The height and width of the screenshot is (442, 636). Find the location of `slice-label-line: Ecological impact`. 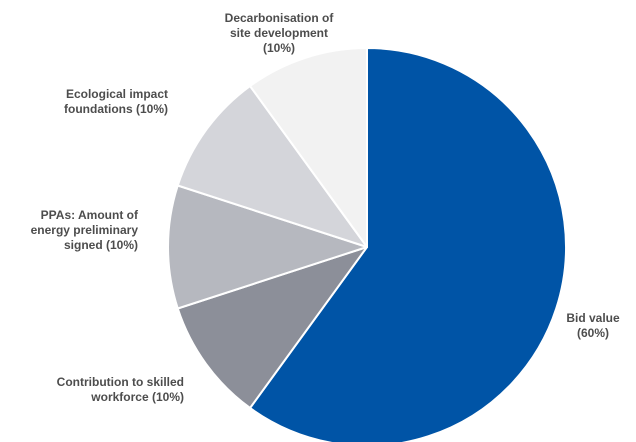

slice-label-line: Ecological impact is located at coordinates (117, 94).